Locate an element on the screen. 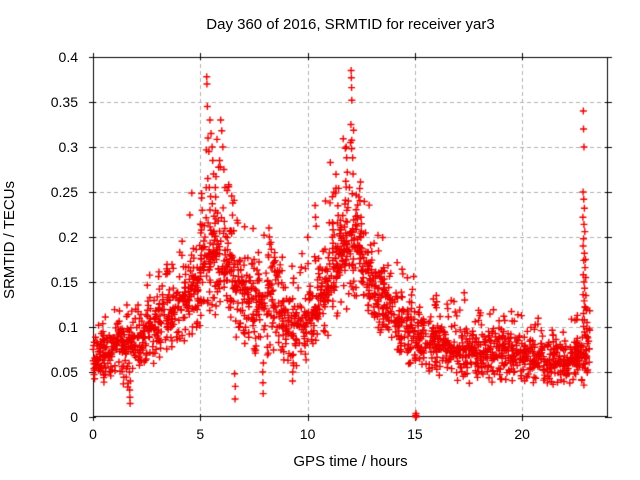  x-tick-label: 20 is located at coordinates (522, 434).